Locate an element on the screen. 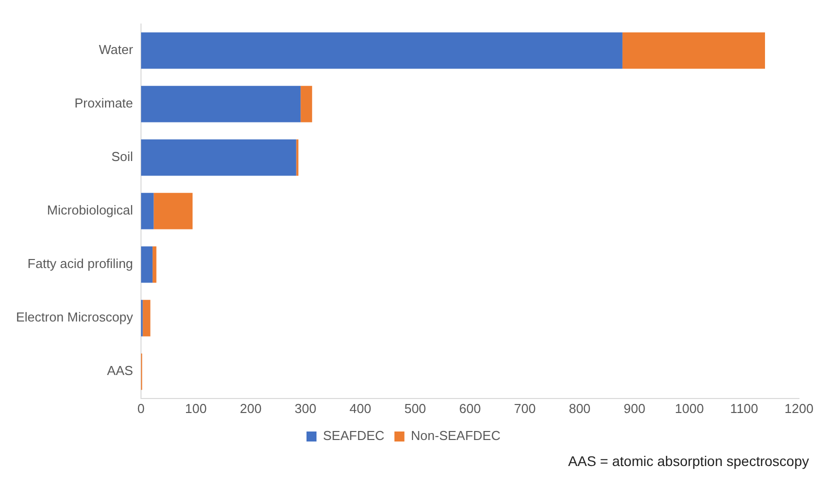 Image resolution: width=827 pixels, height=491 pixels. text: AAS = atomic absorption spectroscopy is located at coordinates (688, 461).